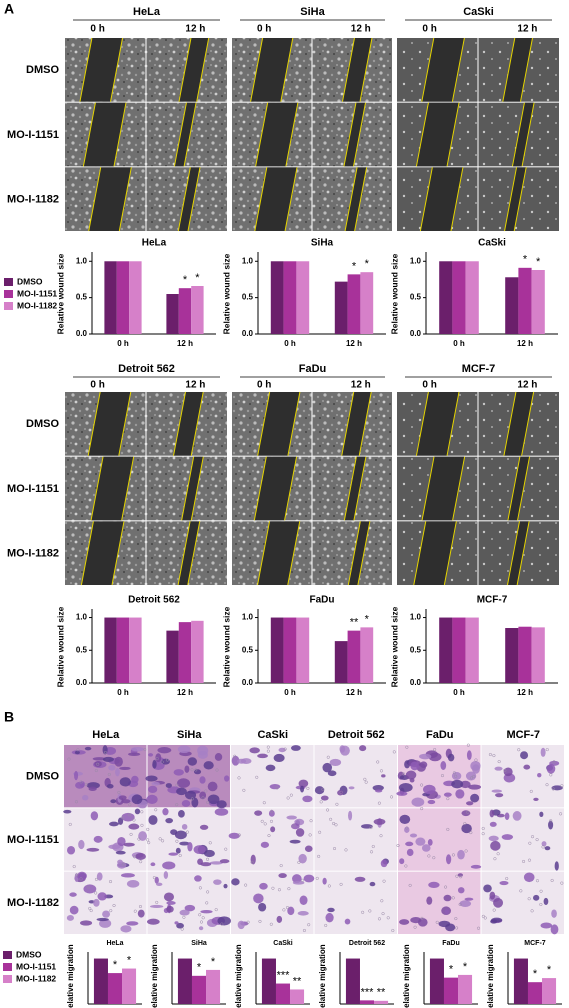 Image resolution: width=569 pixels, height=1008 pixels. I want to click on y-tick-label: 0.5, so click(248, 649).